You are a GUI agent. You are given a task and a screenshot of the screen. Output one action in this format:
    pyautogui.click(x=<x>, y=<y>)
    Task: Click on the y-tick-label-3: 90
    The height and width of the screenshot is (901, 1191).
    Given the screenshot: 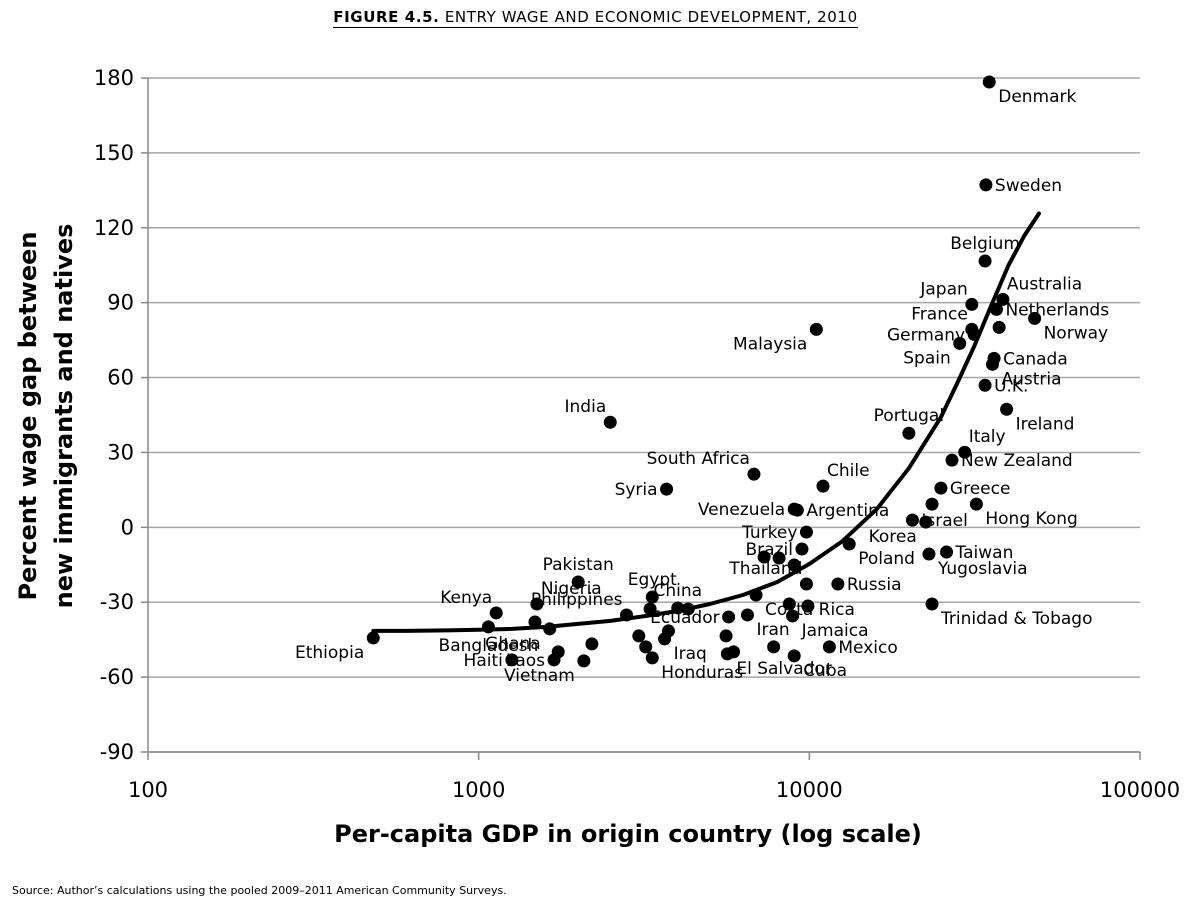 What is the action you would take?
    pyautogui.click(x=120, y=303)
    